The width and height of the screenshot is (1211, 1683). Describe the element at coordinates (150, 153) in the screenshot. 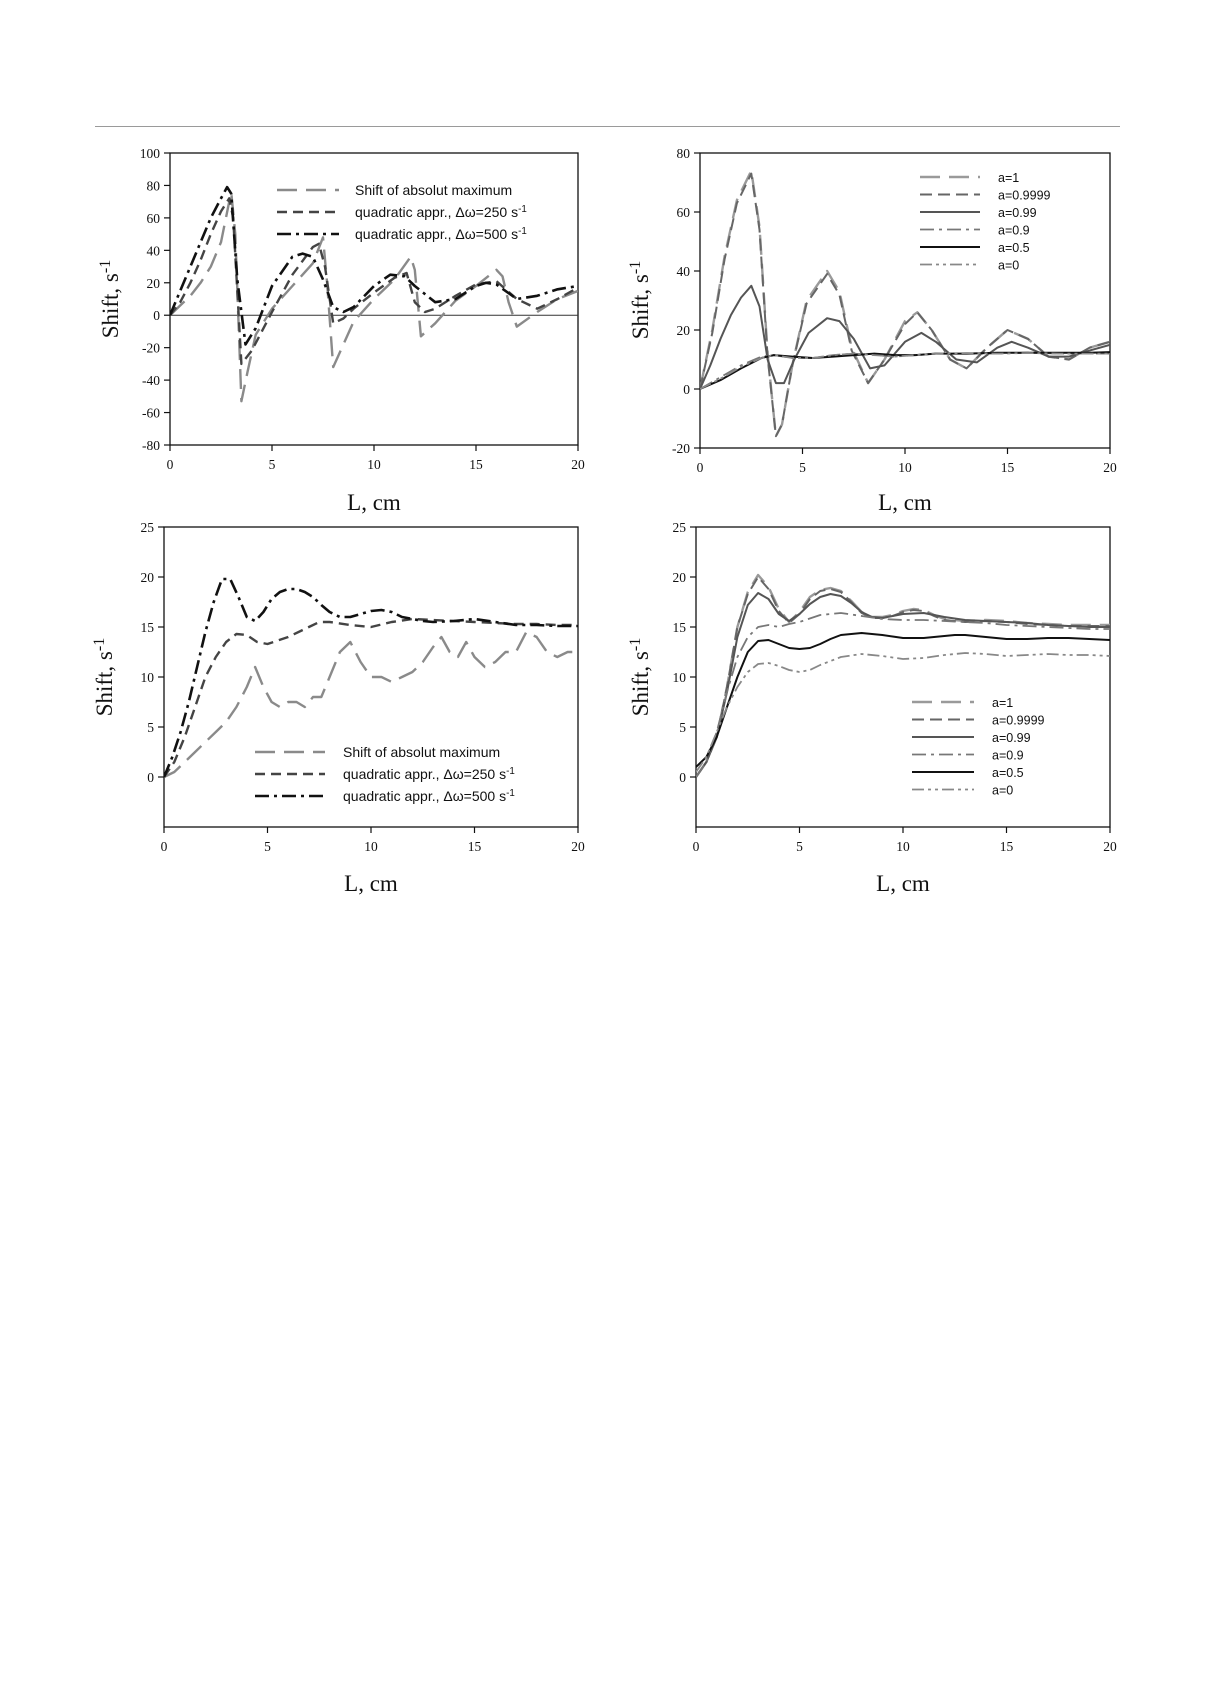

I see `y-tick-label: 100` at that location.